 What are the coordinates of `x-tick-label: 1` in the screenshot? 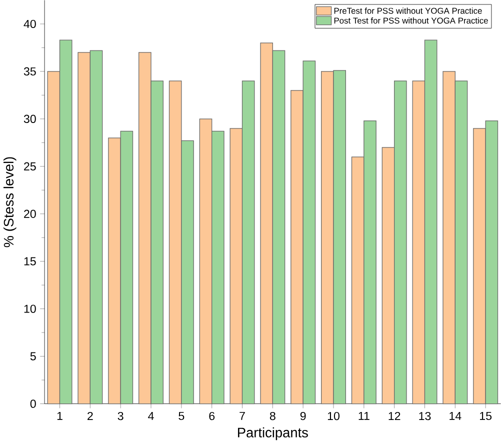 It's located at (59, 416).